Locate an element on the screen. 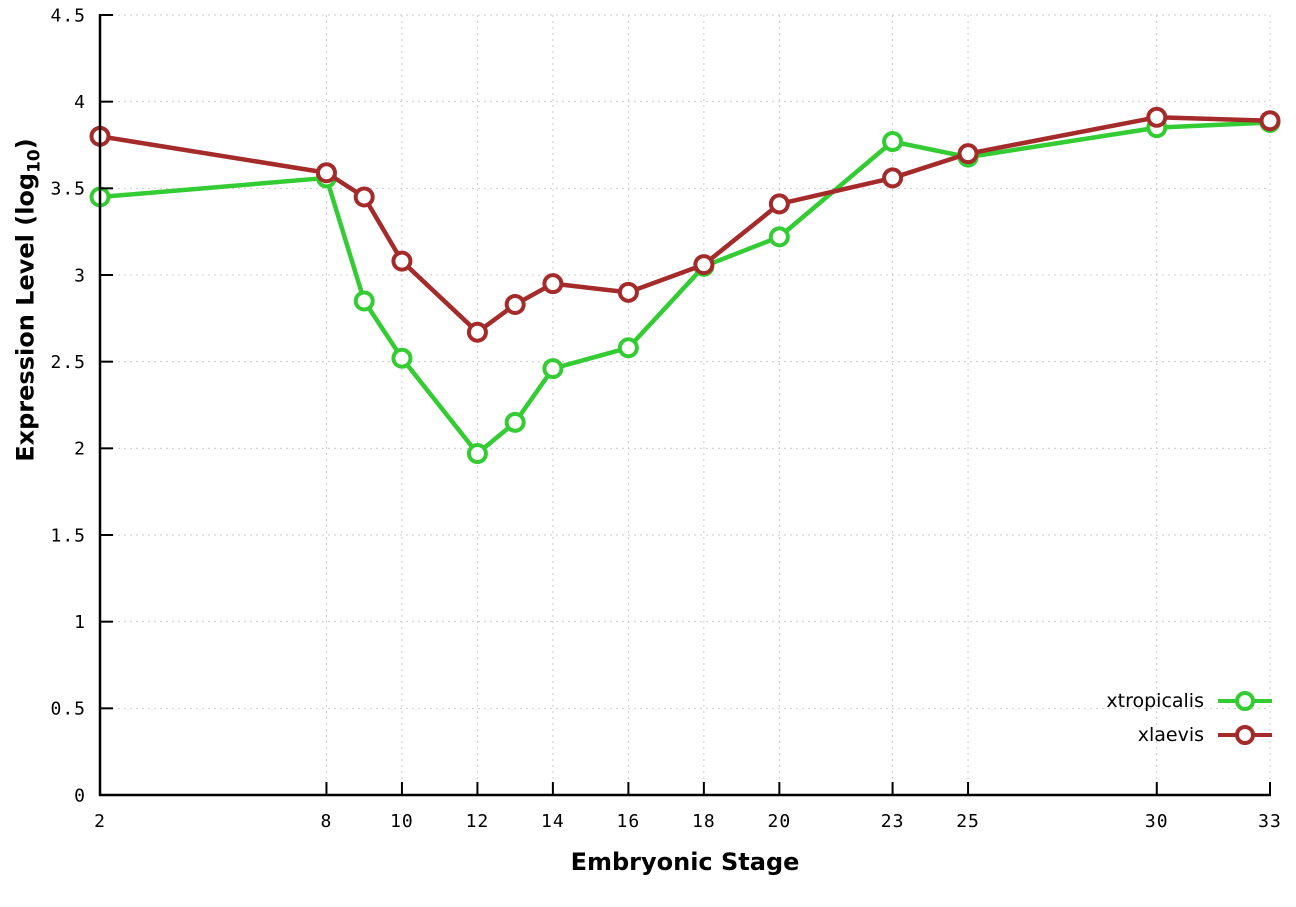  y-tick-label: 3.5 is located at coordinates (68, 189).